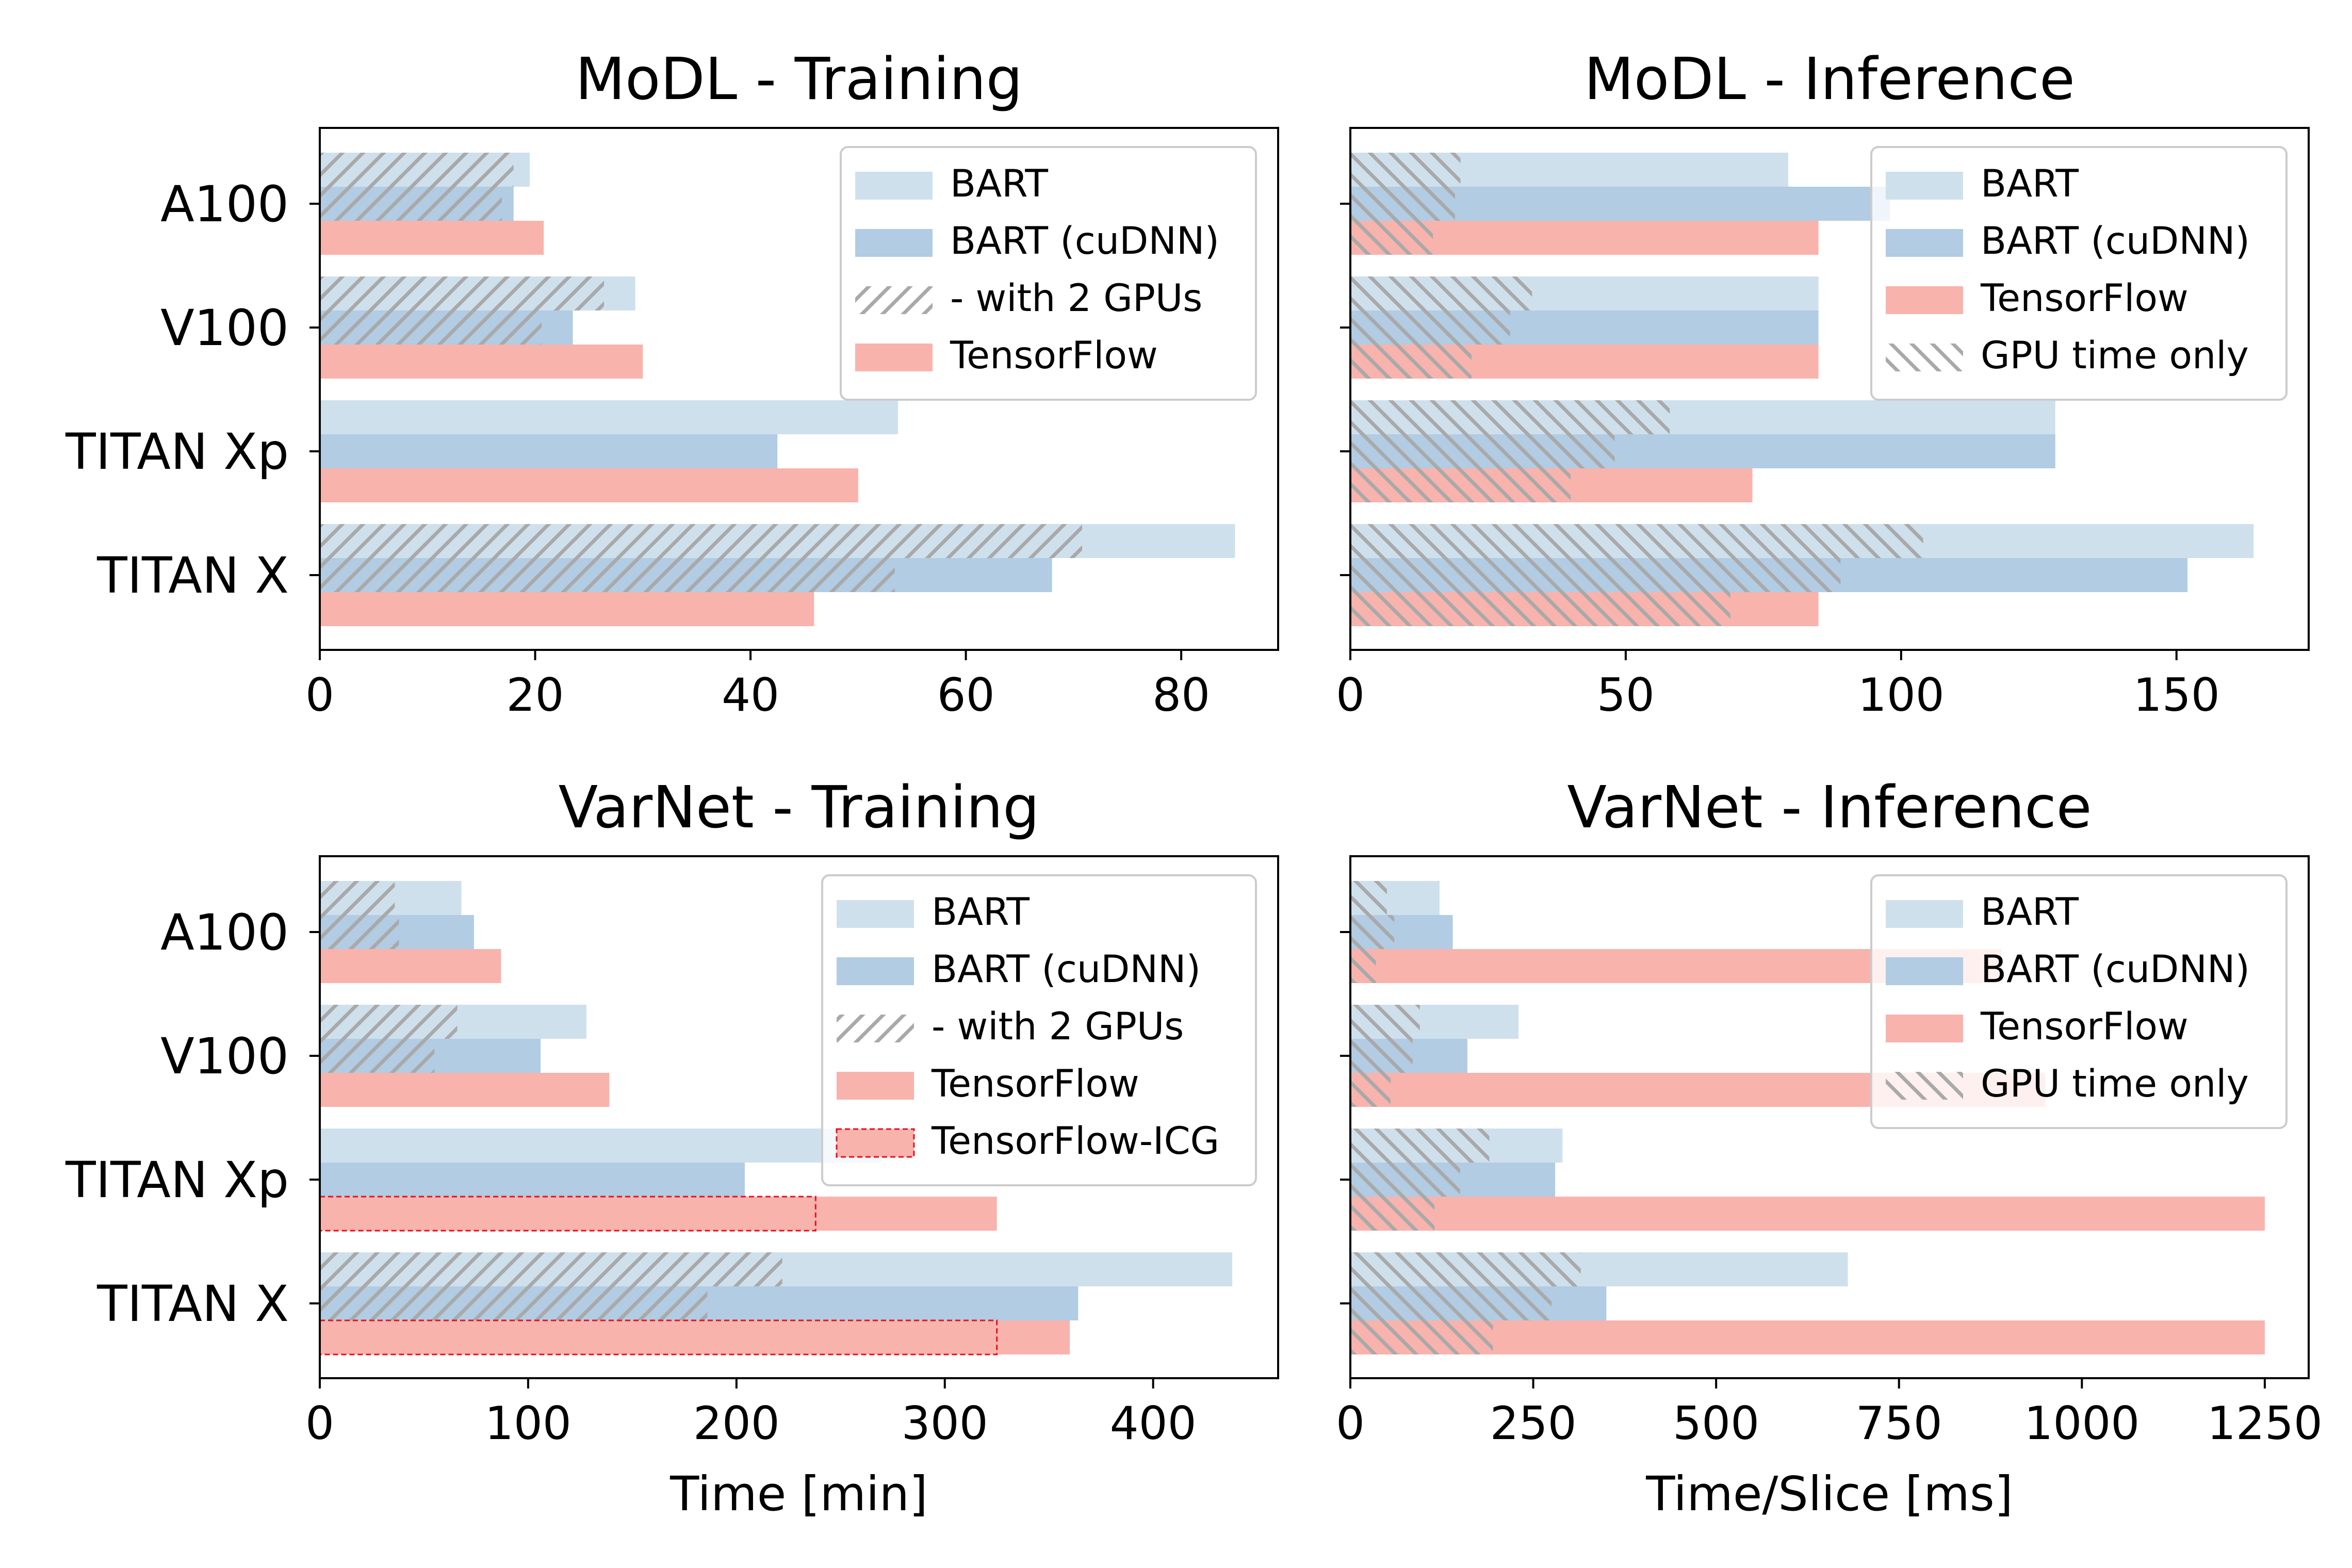  Describe the element at coordinates (1626, 695) in the screenshot. I see `x-tick-label: 50` at that location.